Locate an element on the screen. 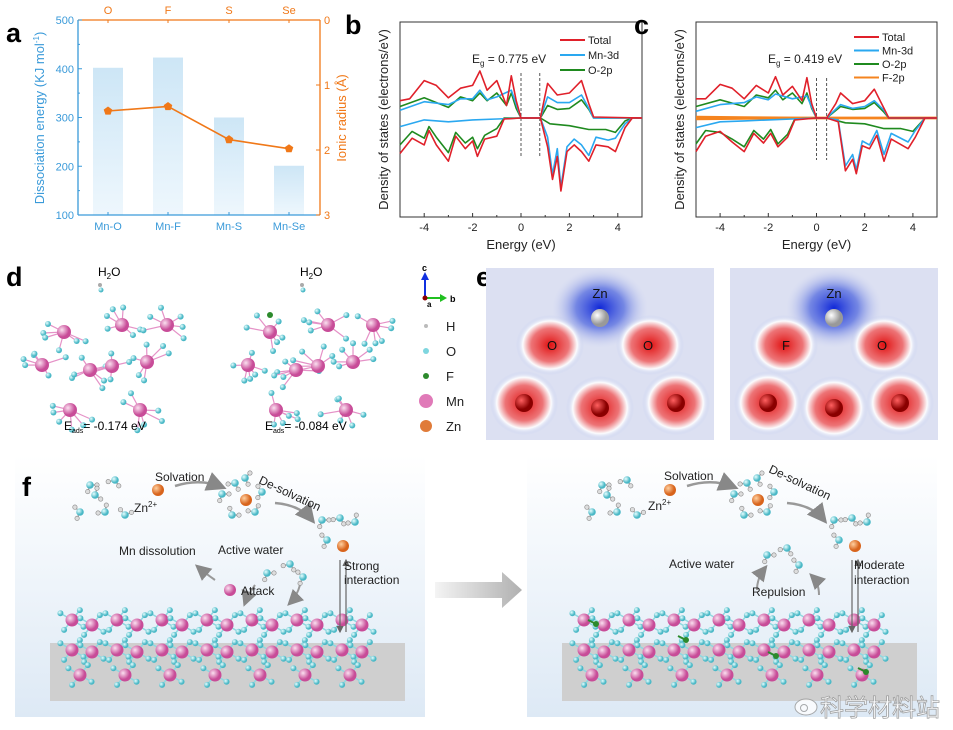 The width and height of the screenshot is (953, 730). top-tick-label: F is located at coordinates (168, 11).